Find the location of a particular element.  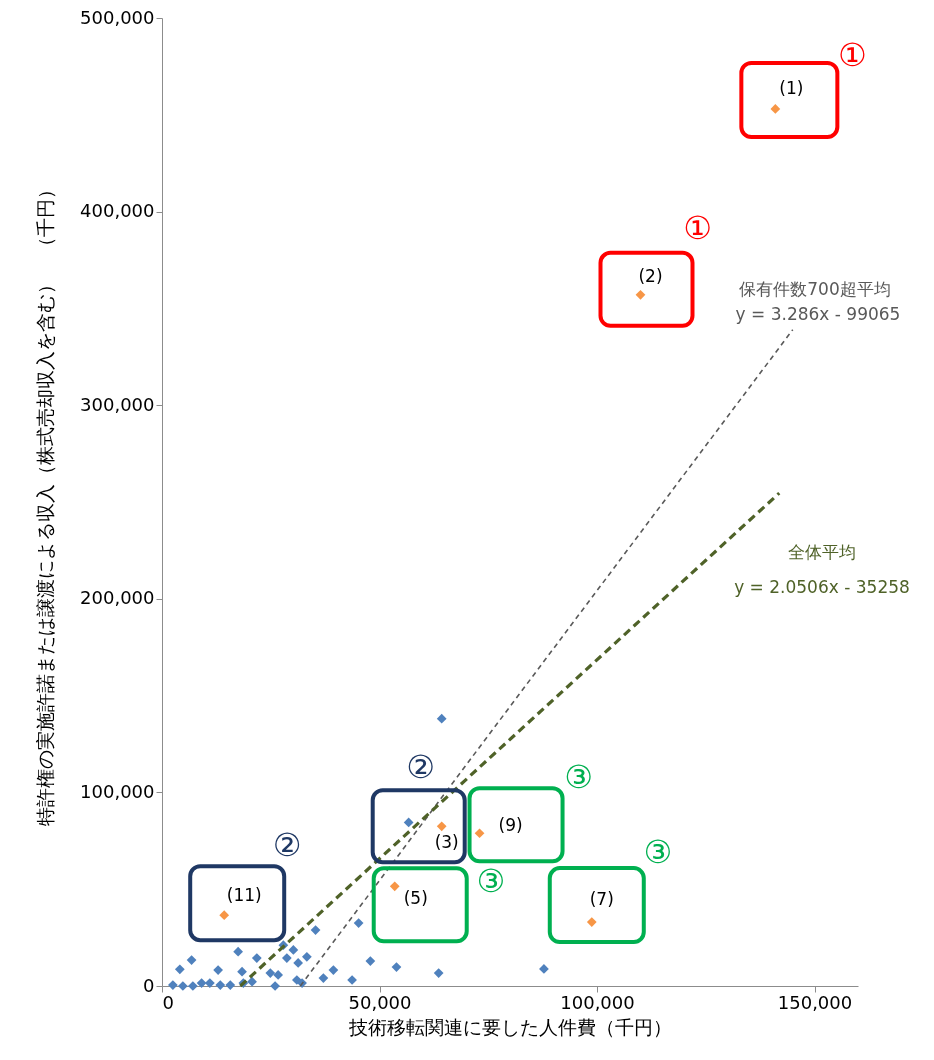

annotation: (3) is located at coordinates (446, 842).